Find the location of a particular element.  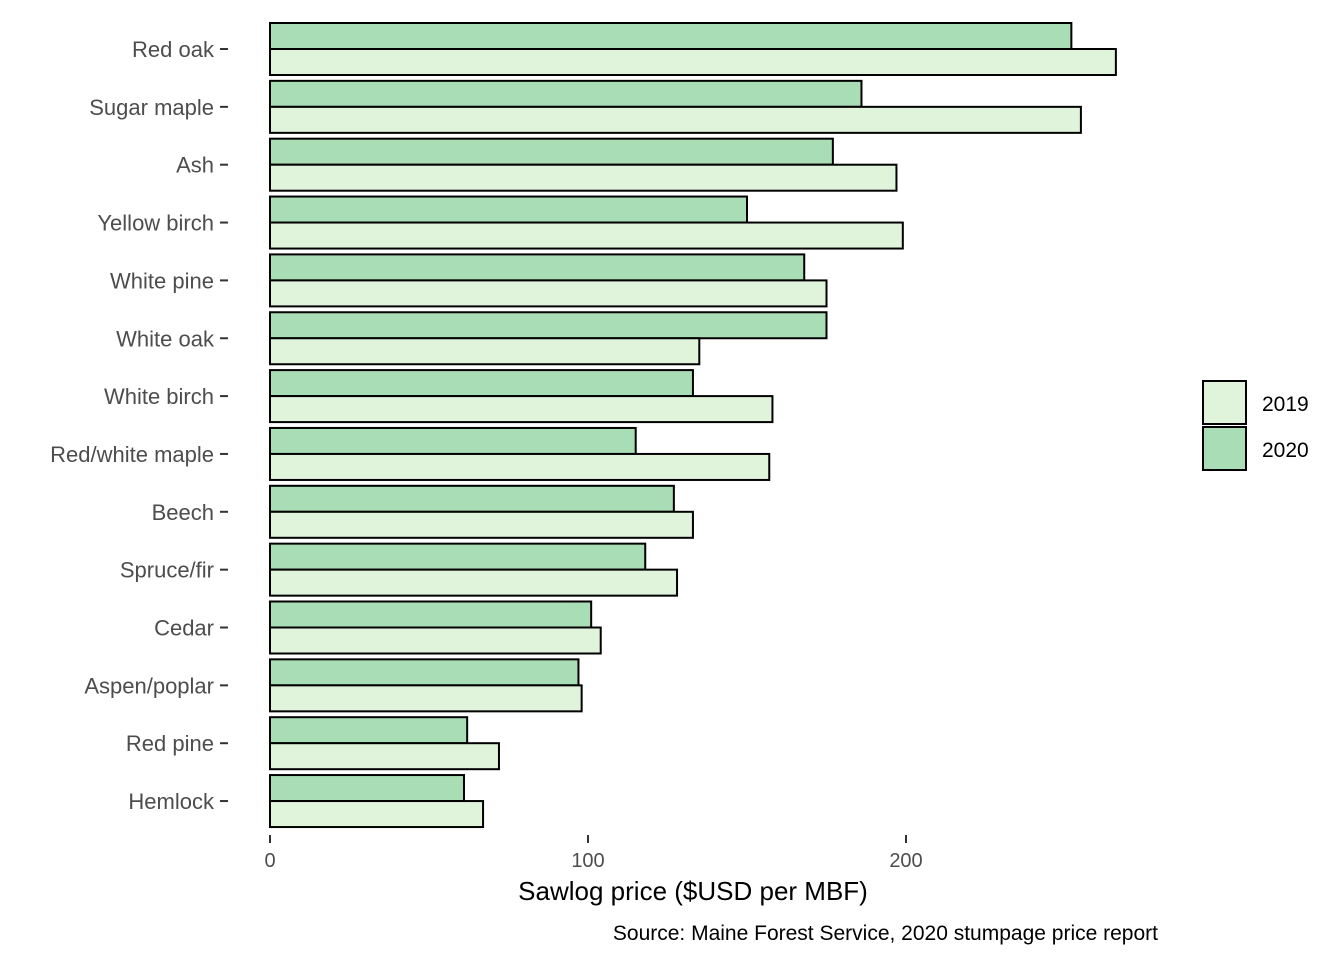

y-tick-label-beech: Beech is located at coordinates (183, 512).